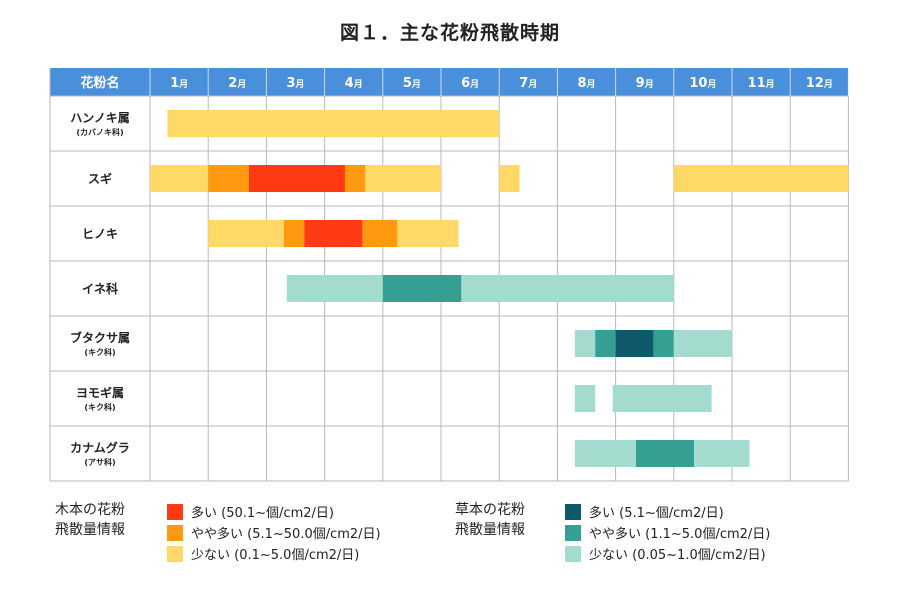 The width and height of the screenshot is (900, 592). What do you see at coordinates (412, 83) in the screenshot?
I see `month-header-5: 5月` at bounding box center [412, 83].